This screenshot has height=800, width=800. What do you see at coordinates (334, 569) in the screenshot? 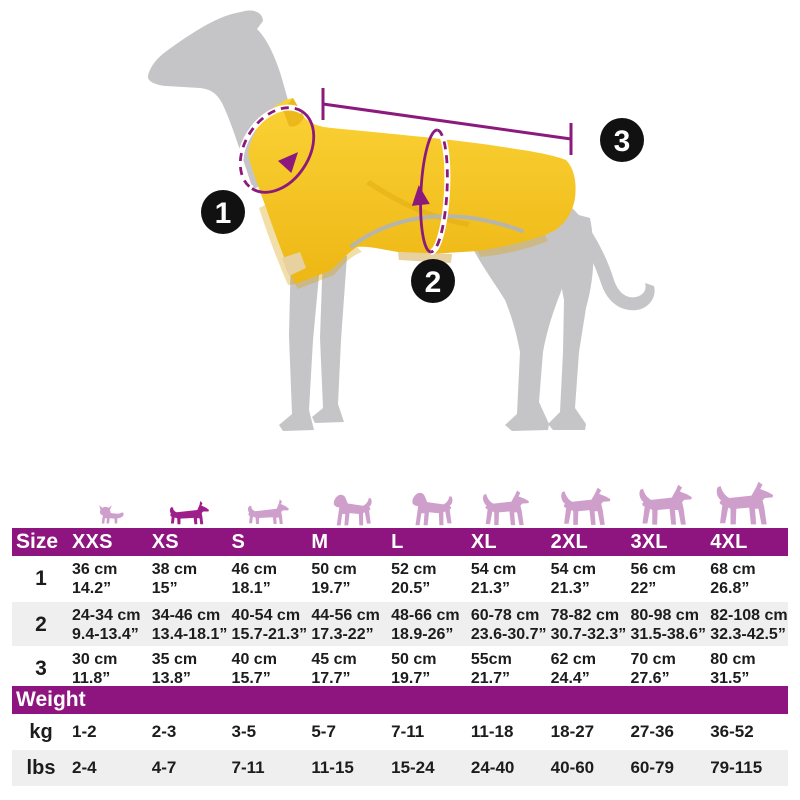
I see `value-cm: 50 cm` at bounding box center [334, 569].